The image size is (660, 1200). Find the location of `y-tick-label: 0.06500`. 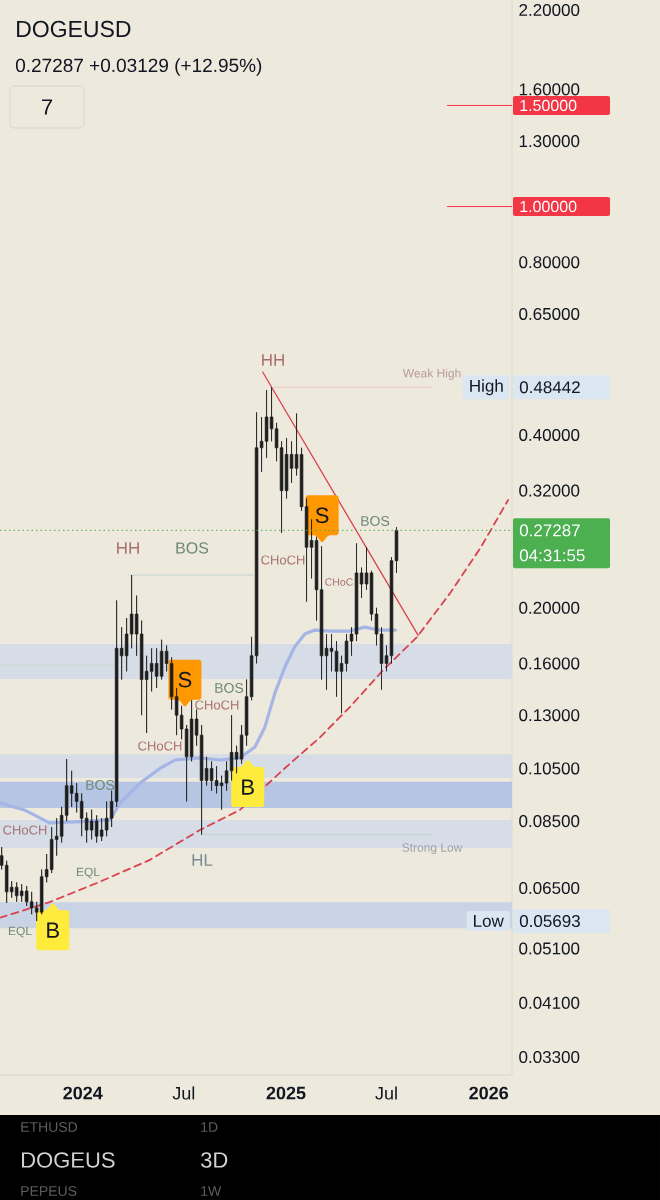

y-tick-label: 0.06500 is located at coordinates (549, 888).